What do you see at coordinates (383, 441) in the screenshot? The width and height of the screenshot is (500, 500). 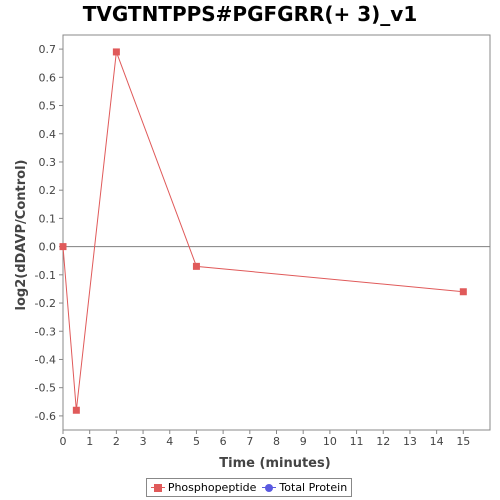 I see `x-tick-label: 12` at bounding box center [383, 441].